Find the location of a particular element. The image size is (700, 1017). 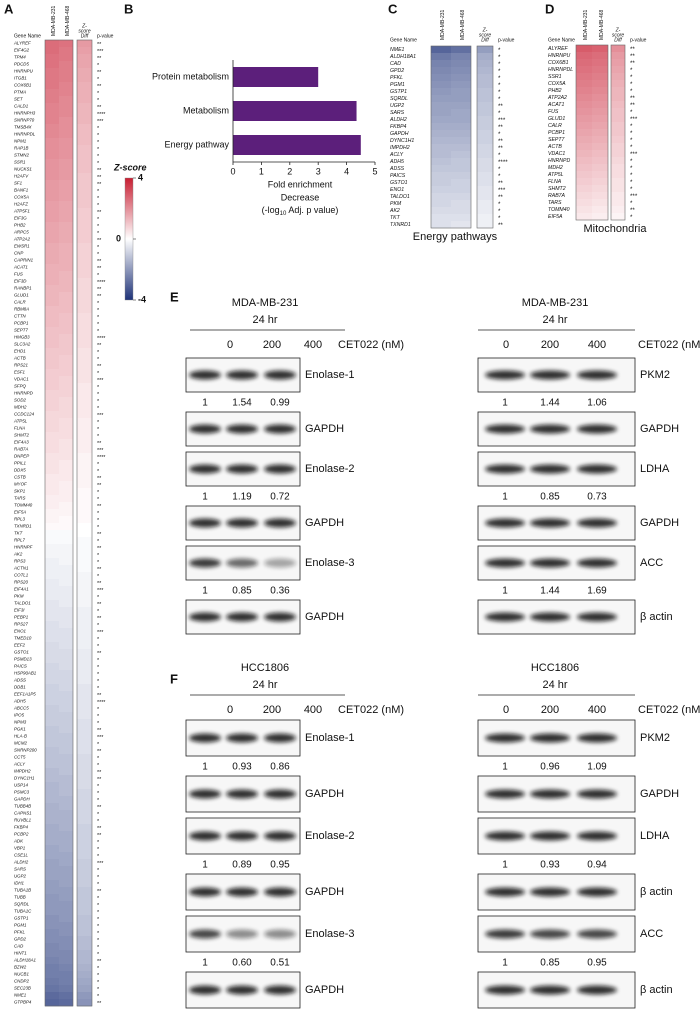

gene-name: EIF3I is located at coordinates (19, 610).